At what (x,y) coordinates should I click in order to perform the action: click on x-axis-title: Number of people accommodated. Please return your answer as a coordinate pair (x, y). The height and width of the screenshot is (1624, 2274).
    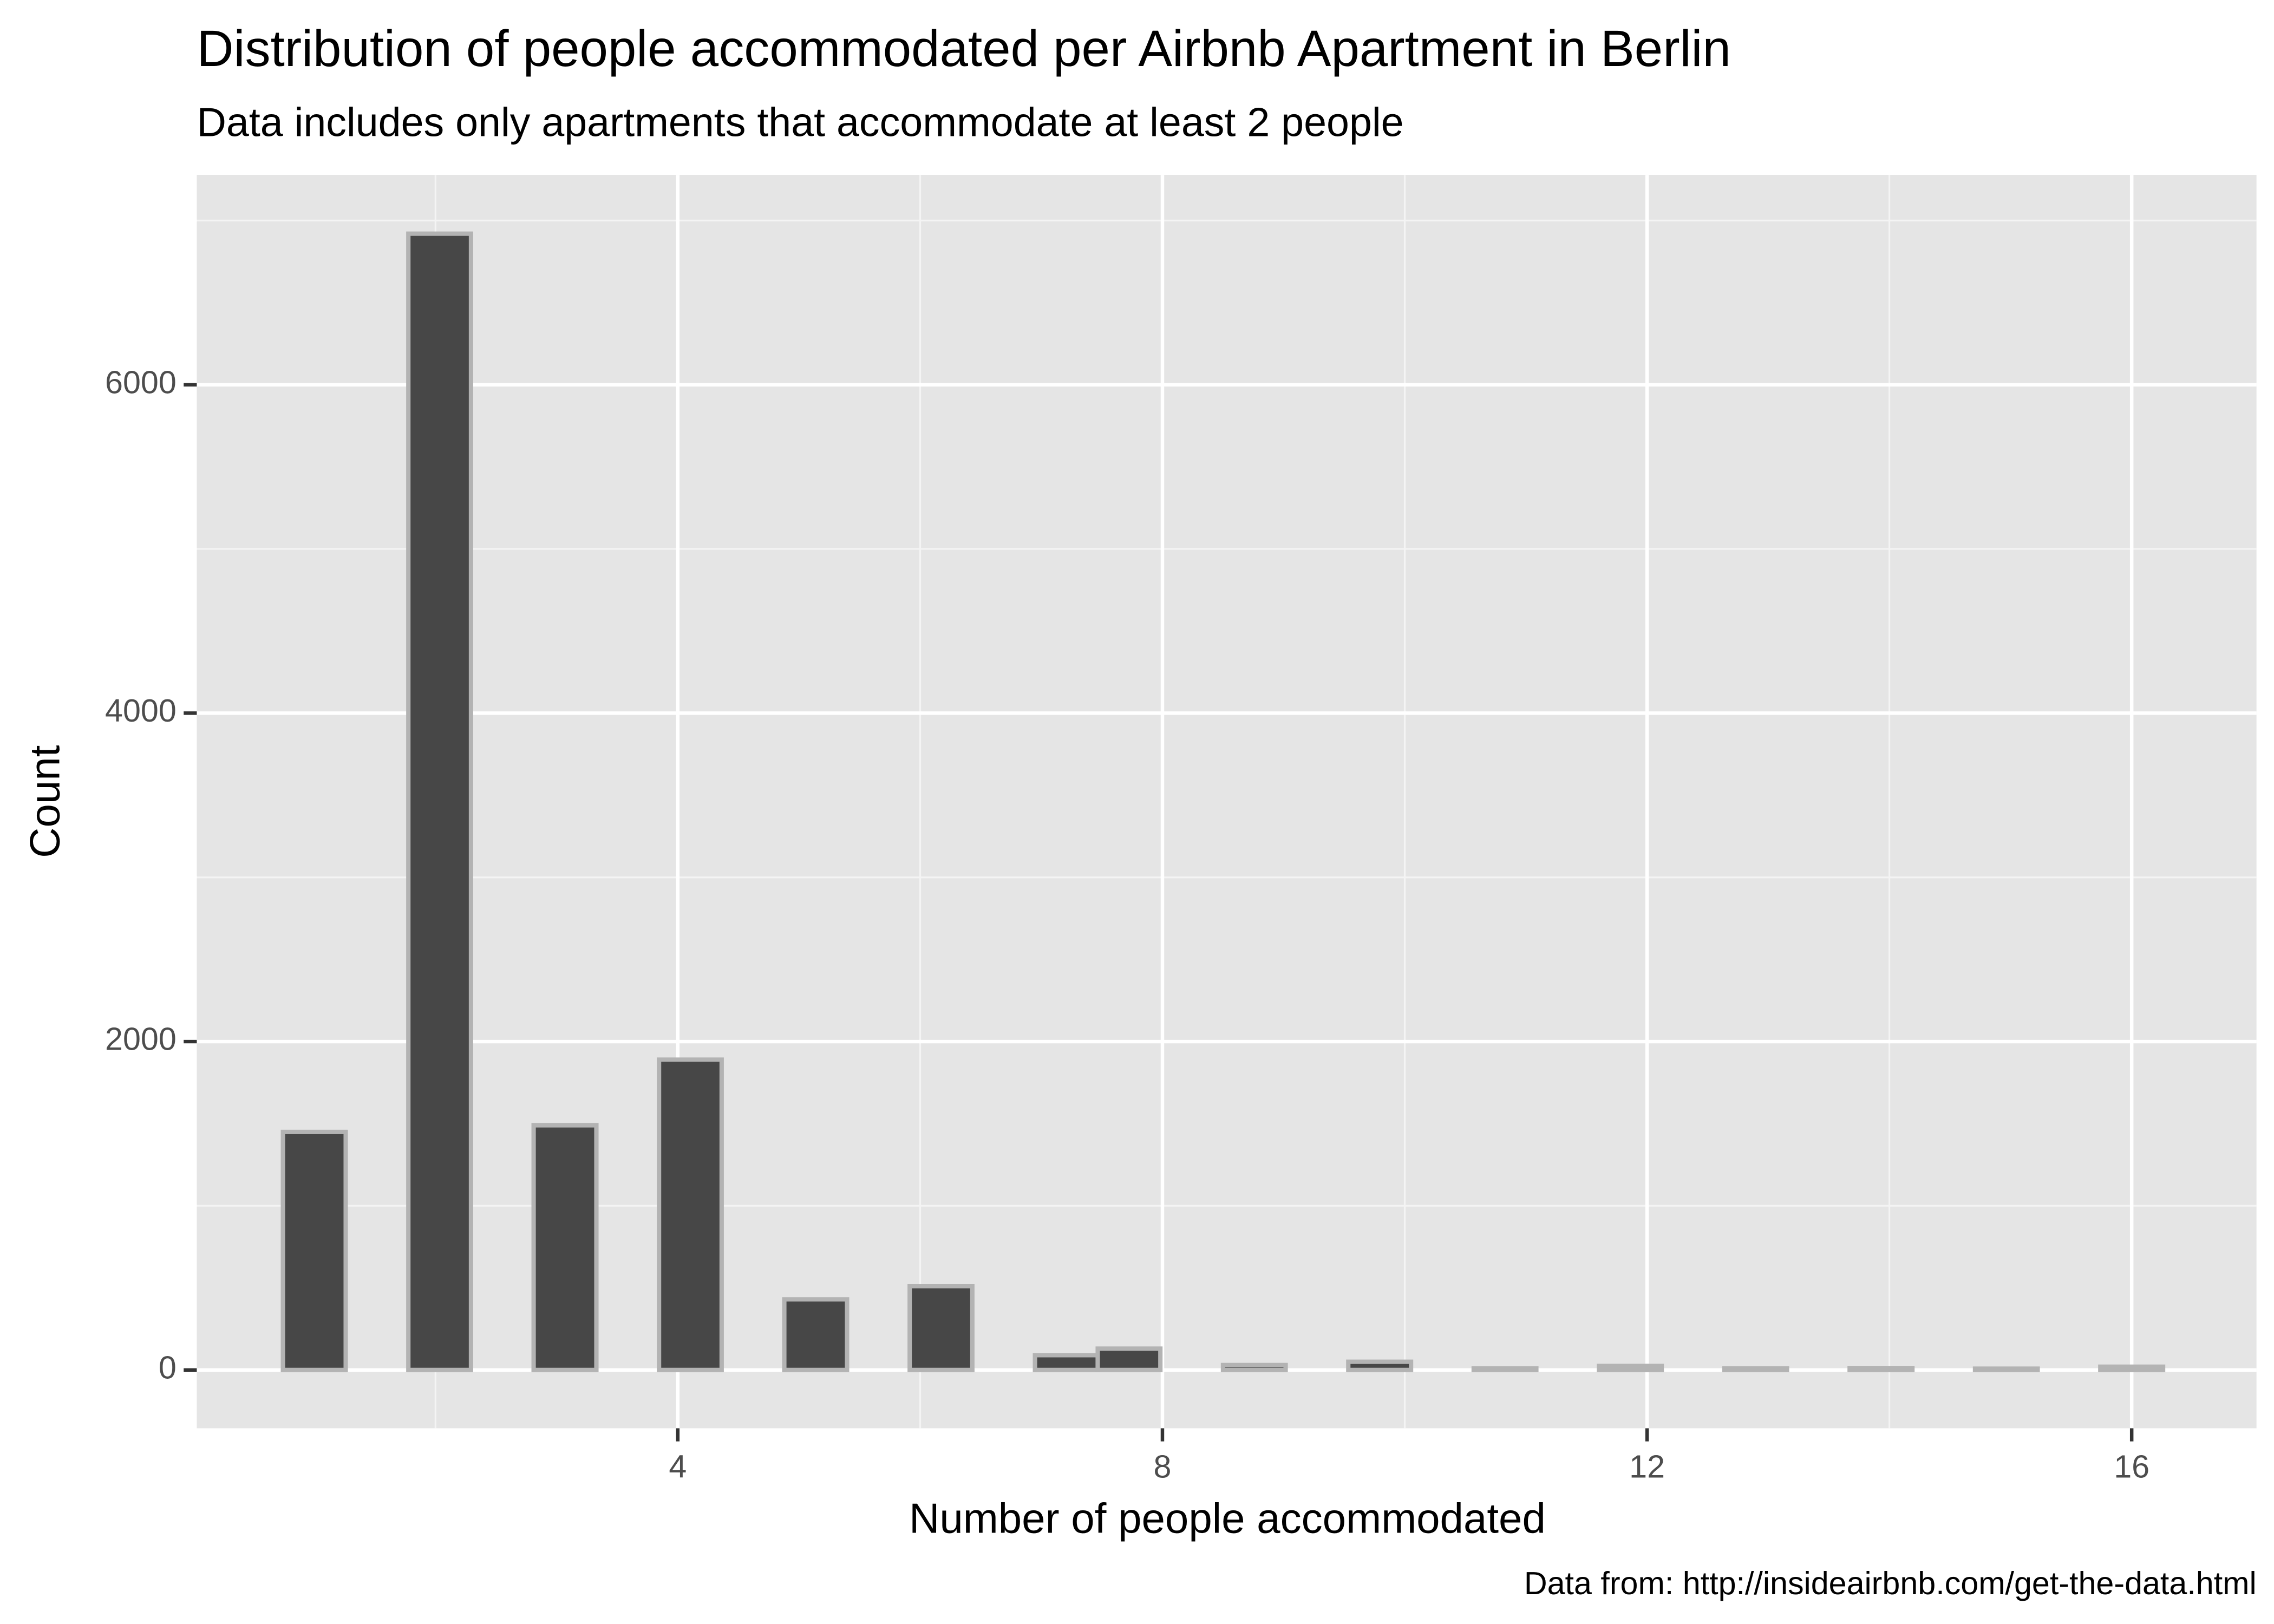
    Looking at the image, I should click on (1228, 1518).